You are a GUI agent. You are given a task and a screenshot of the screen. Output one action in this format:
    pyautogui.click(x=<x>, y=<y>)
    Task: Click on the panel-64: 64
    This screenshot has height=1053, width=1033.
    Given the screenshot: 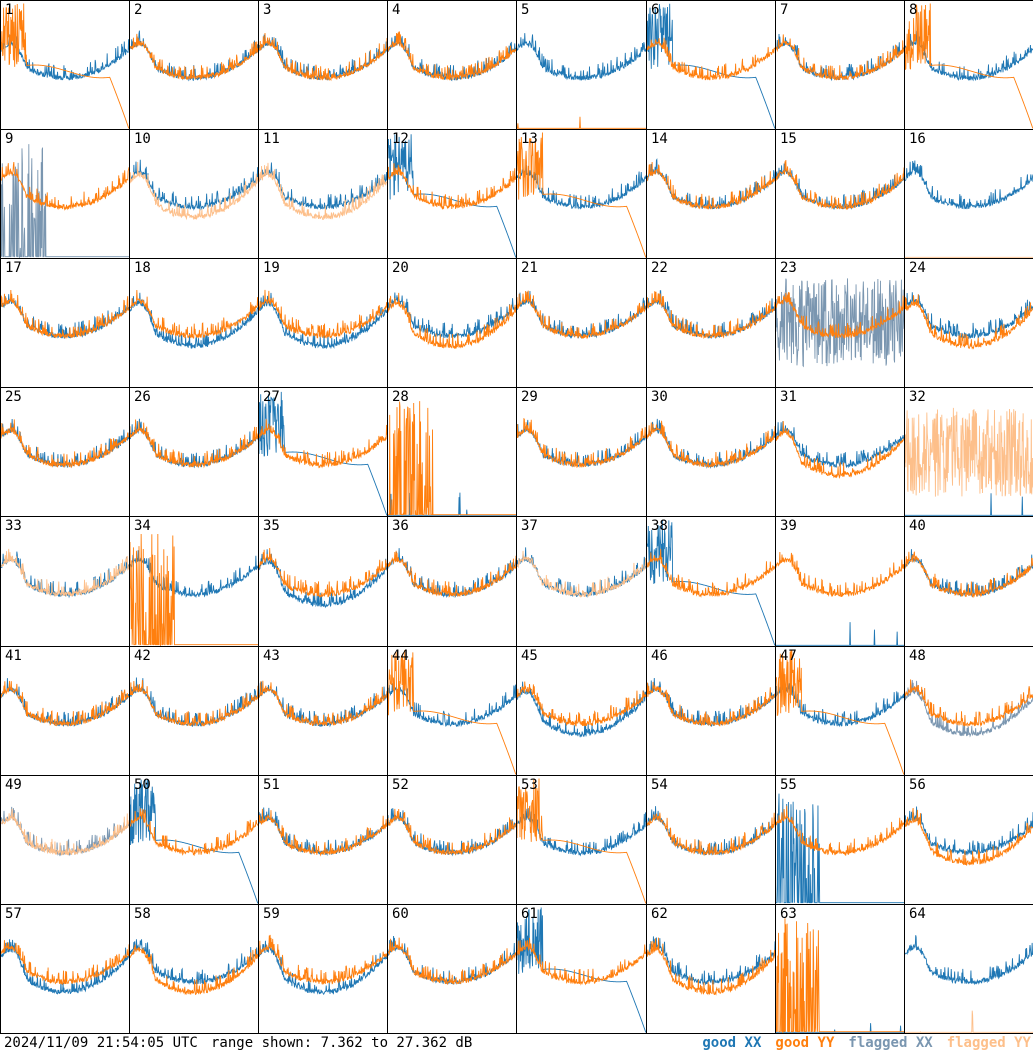 What is the action you would take?
    pyautogui.click(x=968, y=969)
    